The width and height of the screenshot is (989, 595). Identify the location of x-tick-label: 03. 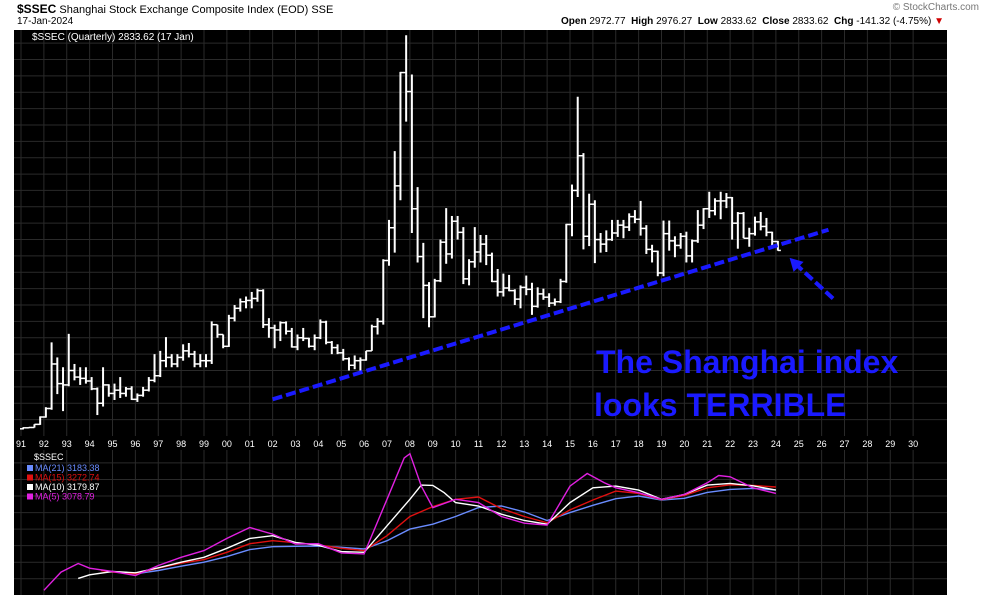
(295, 444).